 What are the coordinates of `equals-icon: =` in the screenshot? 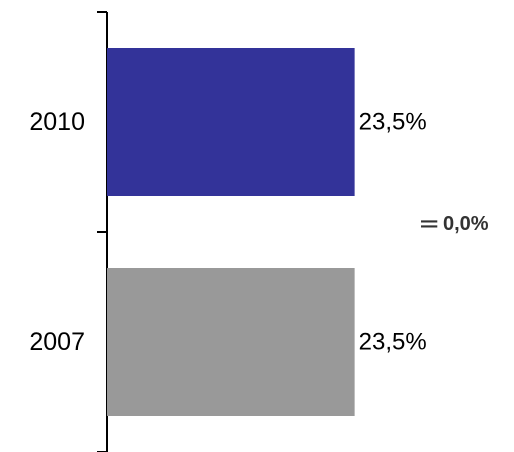 It's located at (429, 224).